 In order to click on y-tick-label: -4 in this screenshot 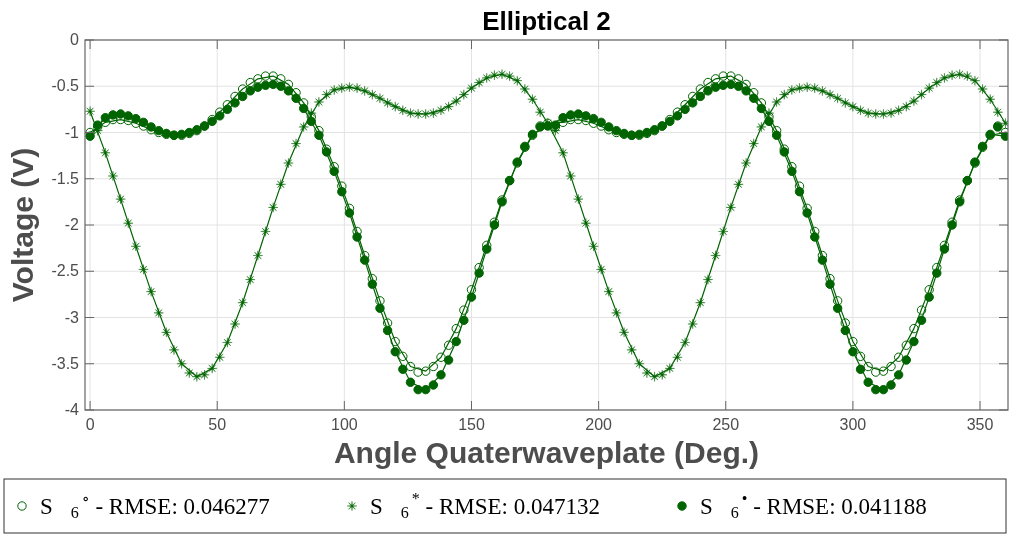, I will do `click(72, 409)`.